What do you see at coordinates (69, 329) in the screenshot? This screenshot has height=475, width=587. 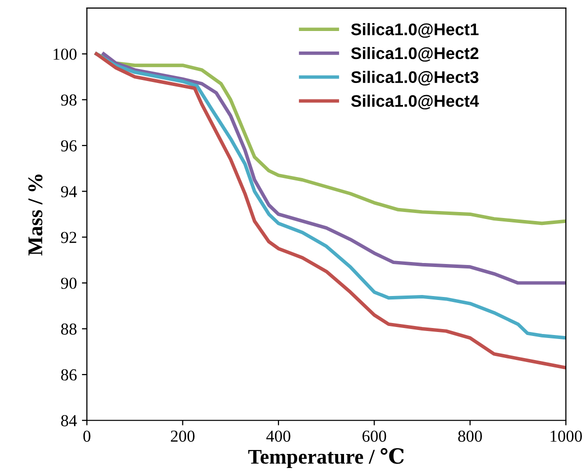 I see `y-tick-label: 88` at bounding box center [69, 329].